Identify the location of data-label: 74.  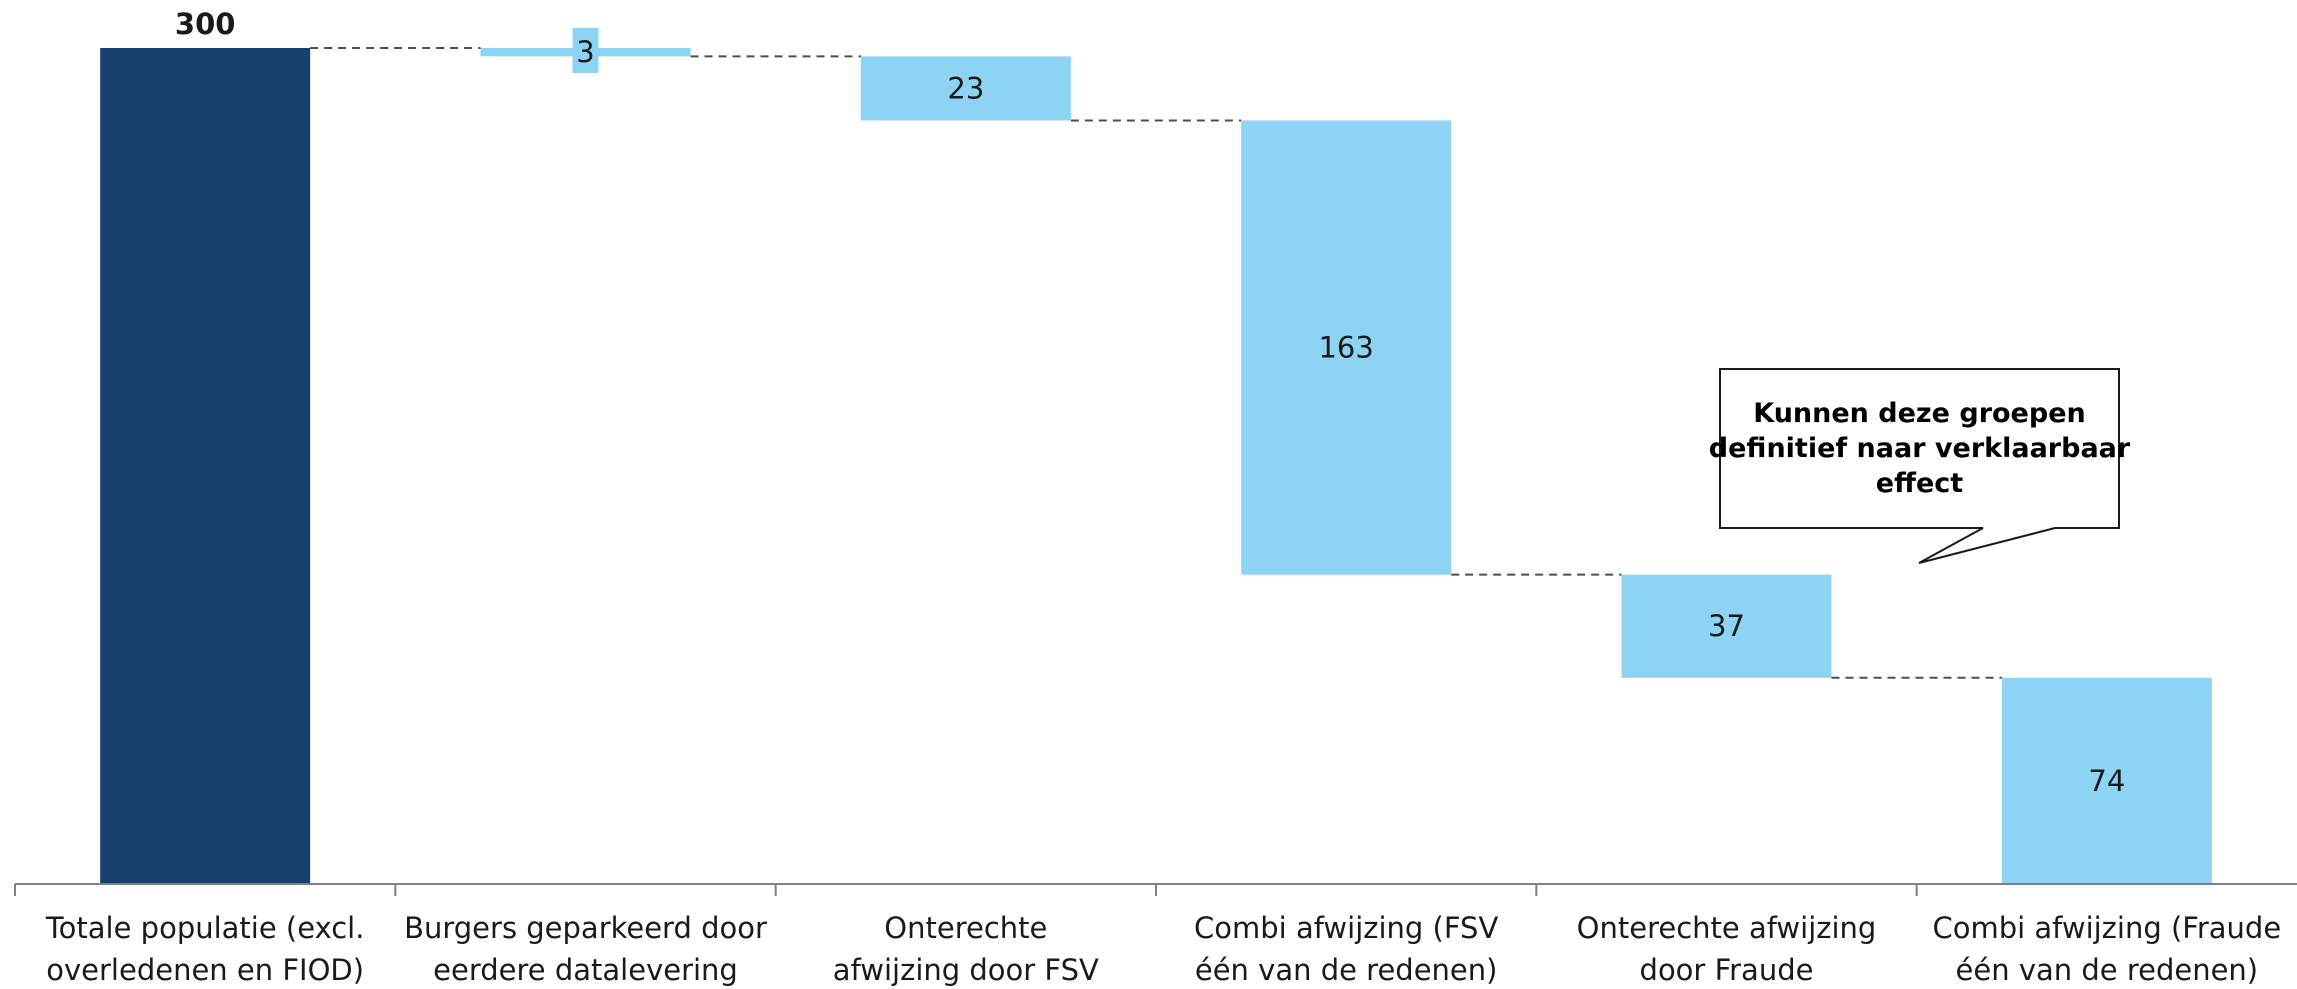
(2106, 781).